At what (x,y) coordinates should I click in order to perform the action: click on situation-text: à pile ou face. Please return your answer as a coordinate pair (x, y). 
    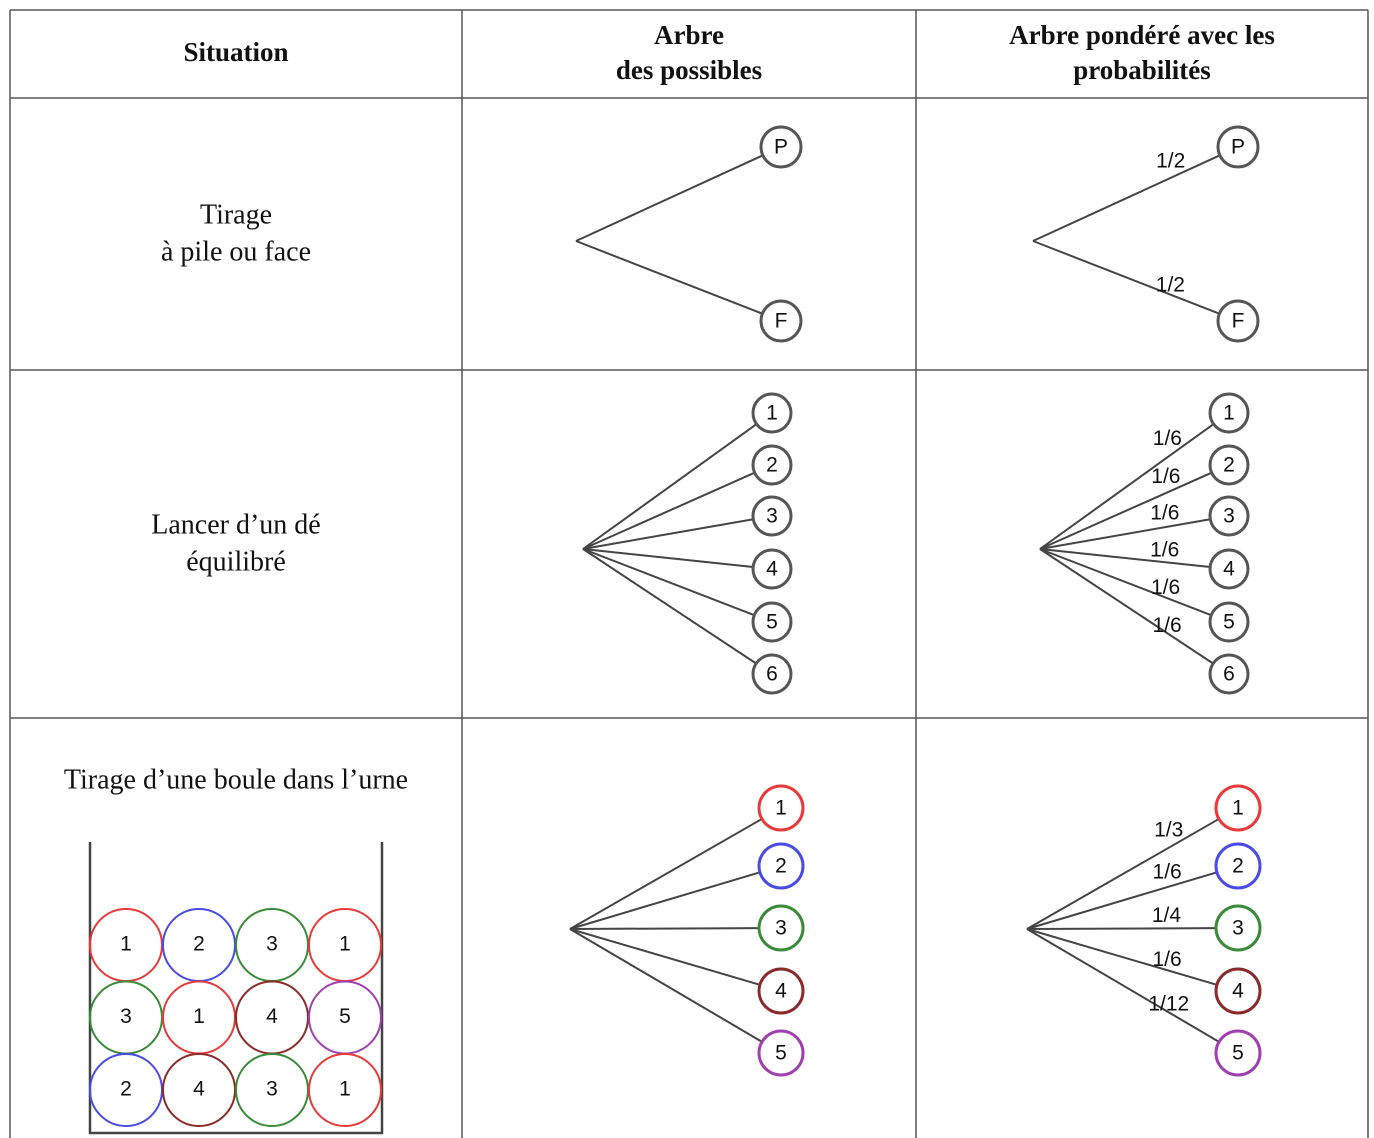
    Looking at the image, I should click on (236, 251).